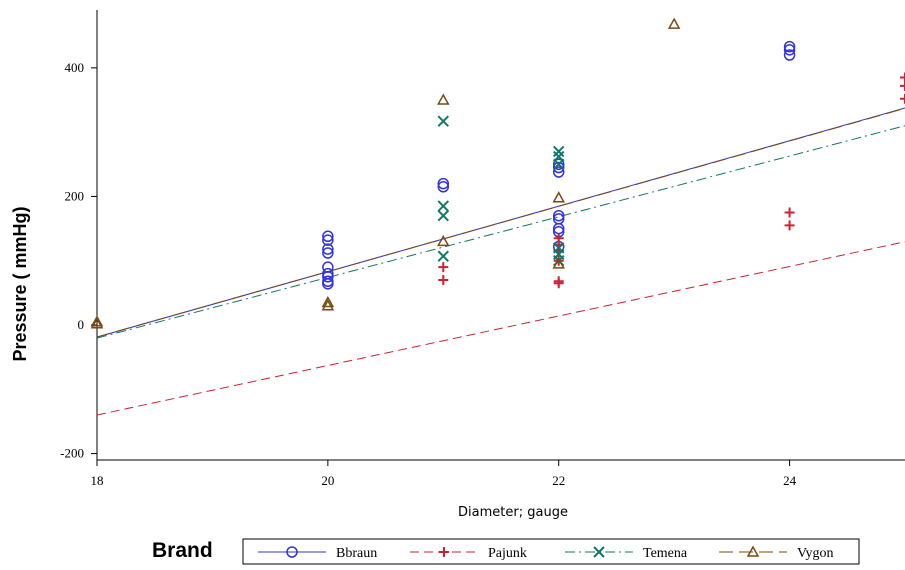 The image size is (905, 570). Describe the element at coordinates (75, 195) in the screenshot. I see `y-tick-label: 200` at that location.